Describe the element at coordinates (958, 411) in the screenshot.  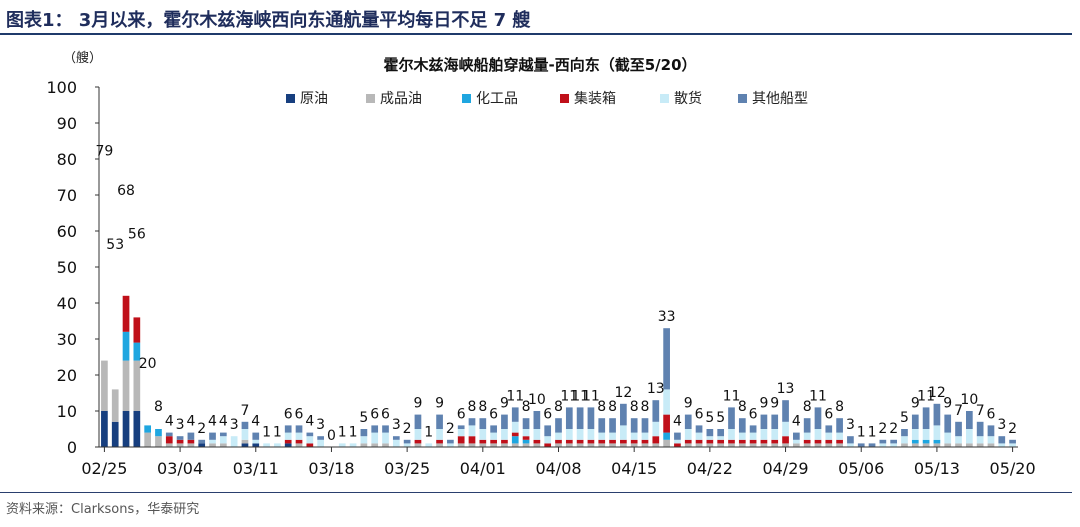
I see `value-label: 7` at that location.